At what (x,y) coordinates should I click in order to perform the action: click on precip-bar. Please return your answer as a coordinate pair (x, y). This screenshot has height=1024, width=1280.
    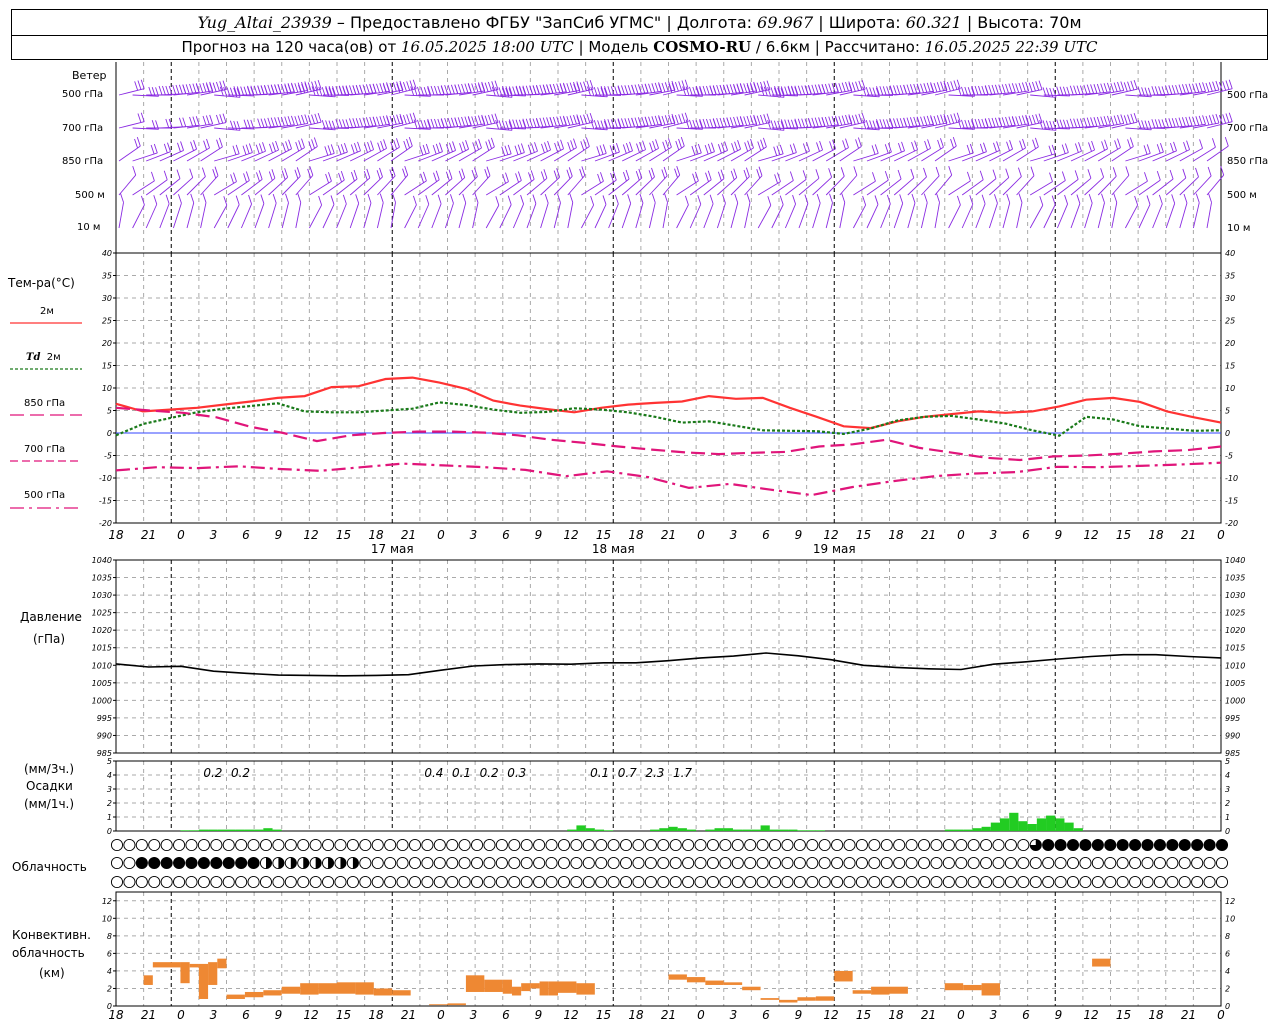
    Looking at the image, I should click on (240, 830).